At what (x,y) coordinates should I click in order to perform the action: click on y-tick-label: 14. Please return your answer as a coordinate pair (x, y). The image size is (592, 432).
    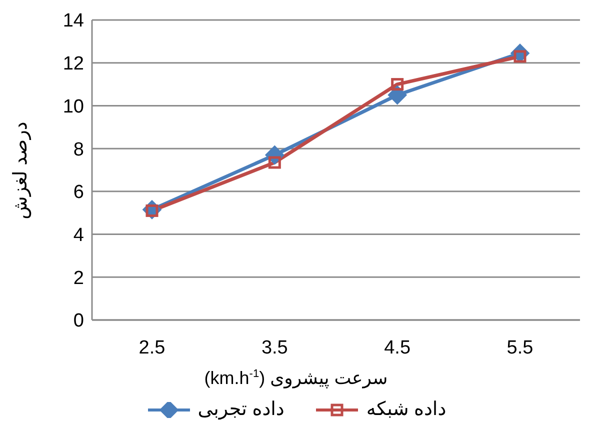
    Looking at the image, I should click on (73, 21).